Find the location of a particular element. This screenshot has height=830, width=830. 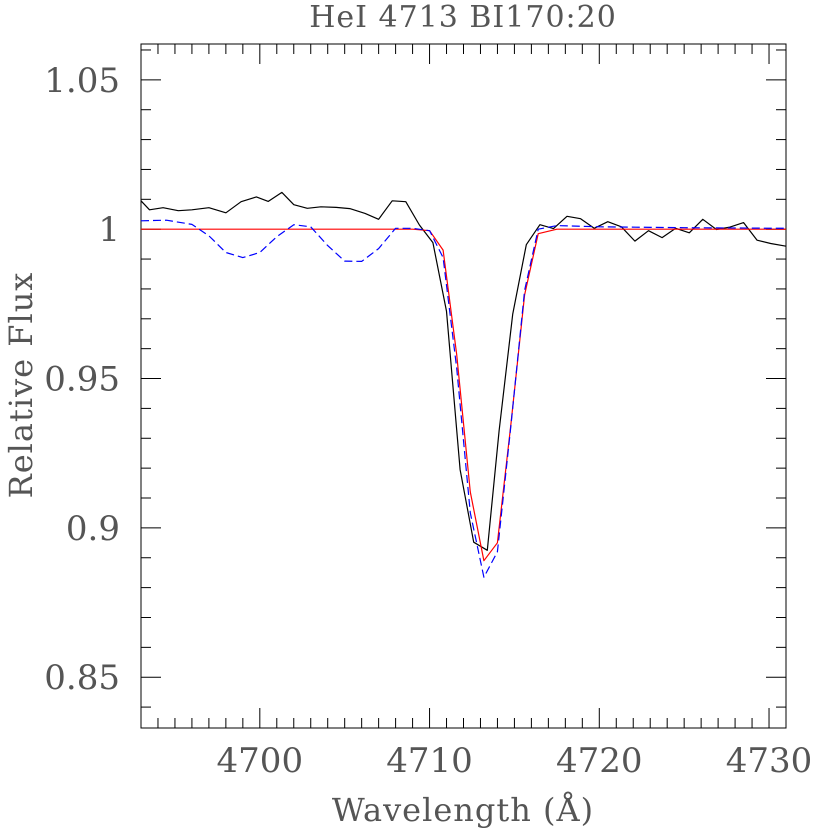

x-tick-label: 4730 is located at coordinates (769, 761).